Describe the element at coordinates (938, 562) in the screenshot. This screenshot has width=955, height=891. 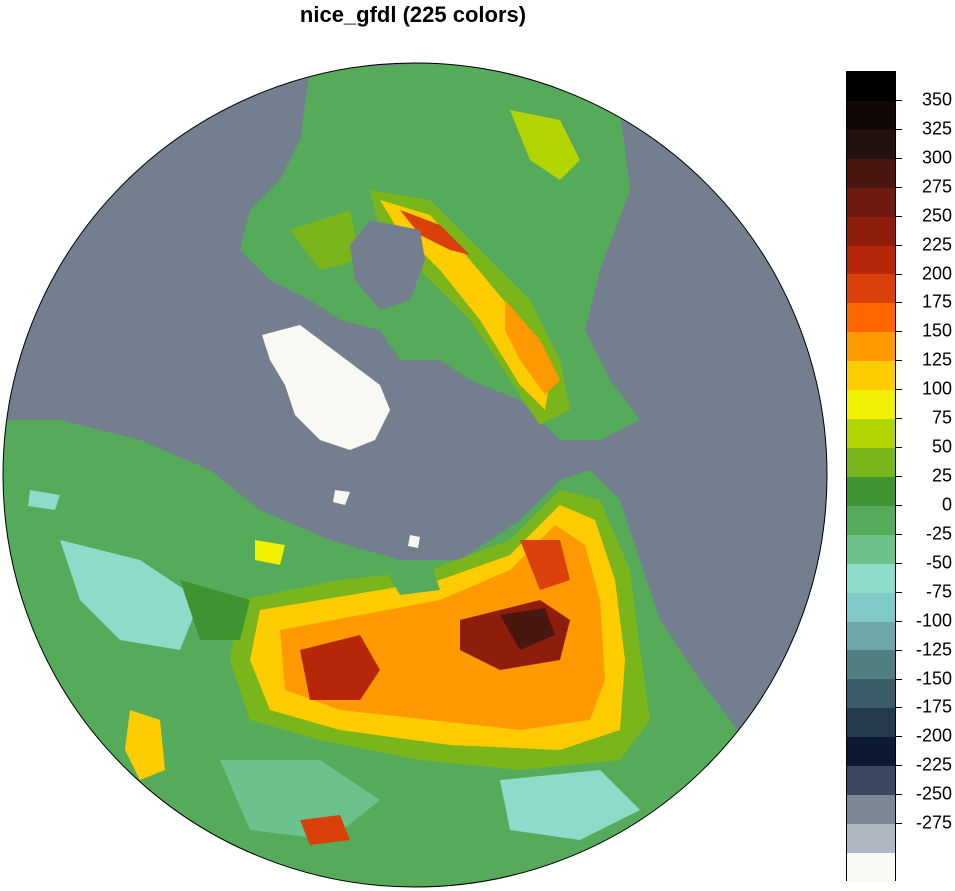
I see `colorbar-label: -50` at that location.